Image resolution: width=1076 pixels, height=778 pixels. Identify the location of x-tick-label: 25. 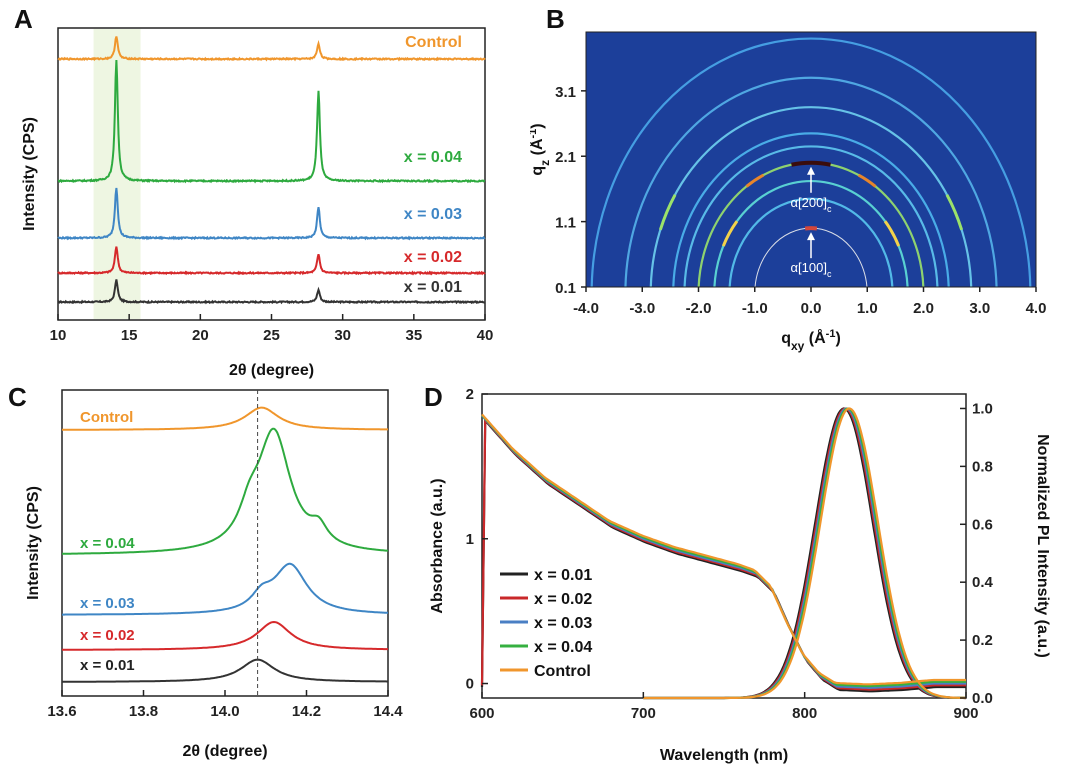
(271, 335).